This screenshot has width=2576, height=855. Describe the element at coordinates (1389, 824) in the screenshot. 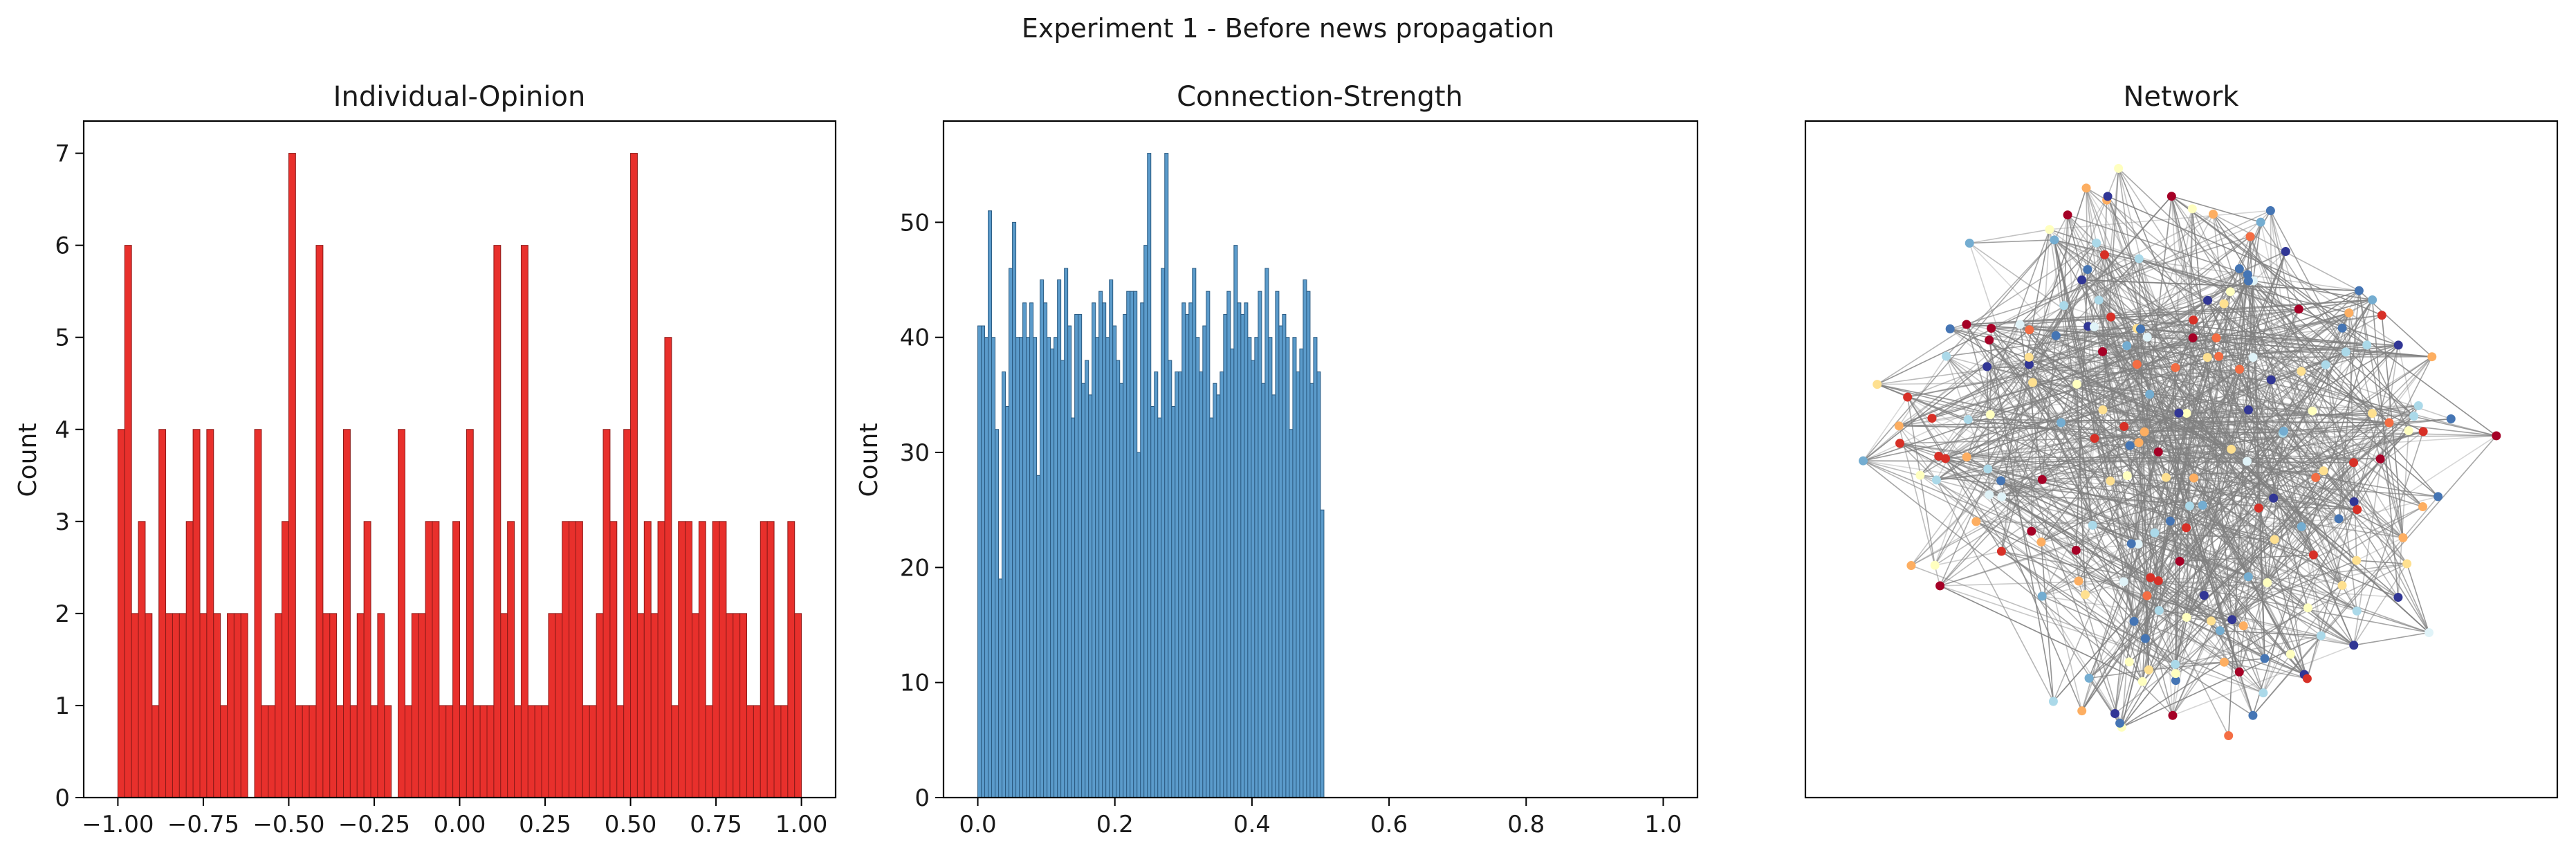

I see `strength-x-tick-label: 0.6` at that location.